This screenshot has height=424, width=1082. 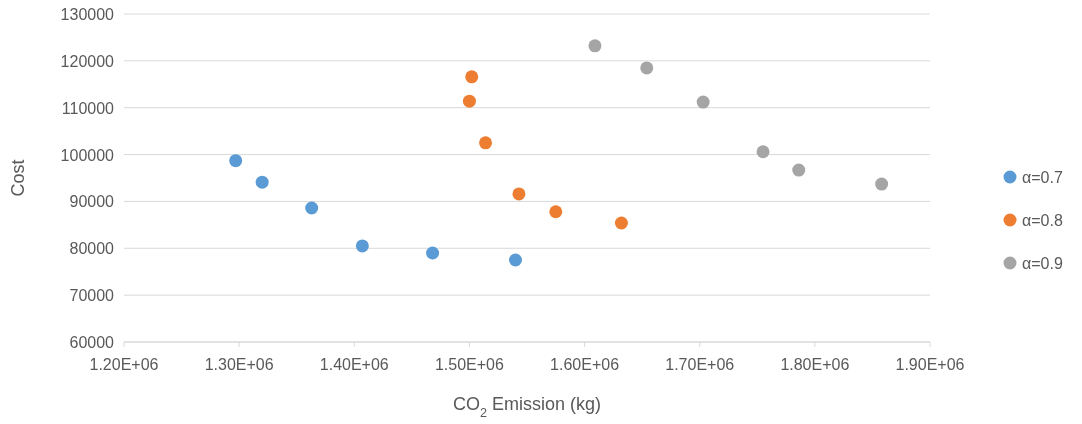 I want to click on x-tick-label: 1.40E+06, so click(x=354, y=364).